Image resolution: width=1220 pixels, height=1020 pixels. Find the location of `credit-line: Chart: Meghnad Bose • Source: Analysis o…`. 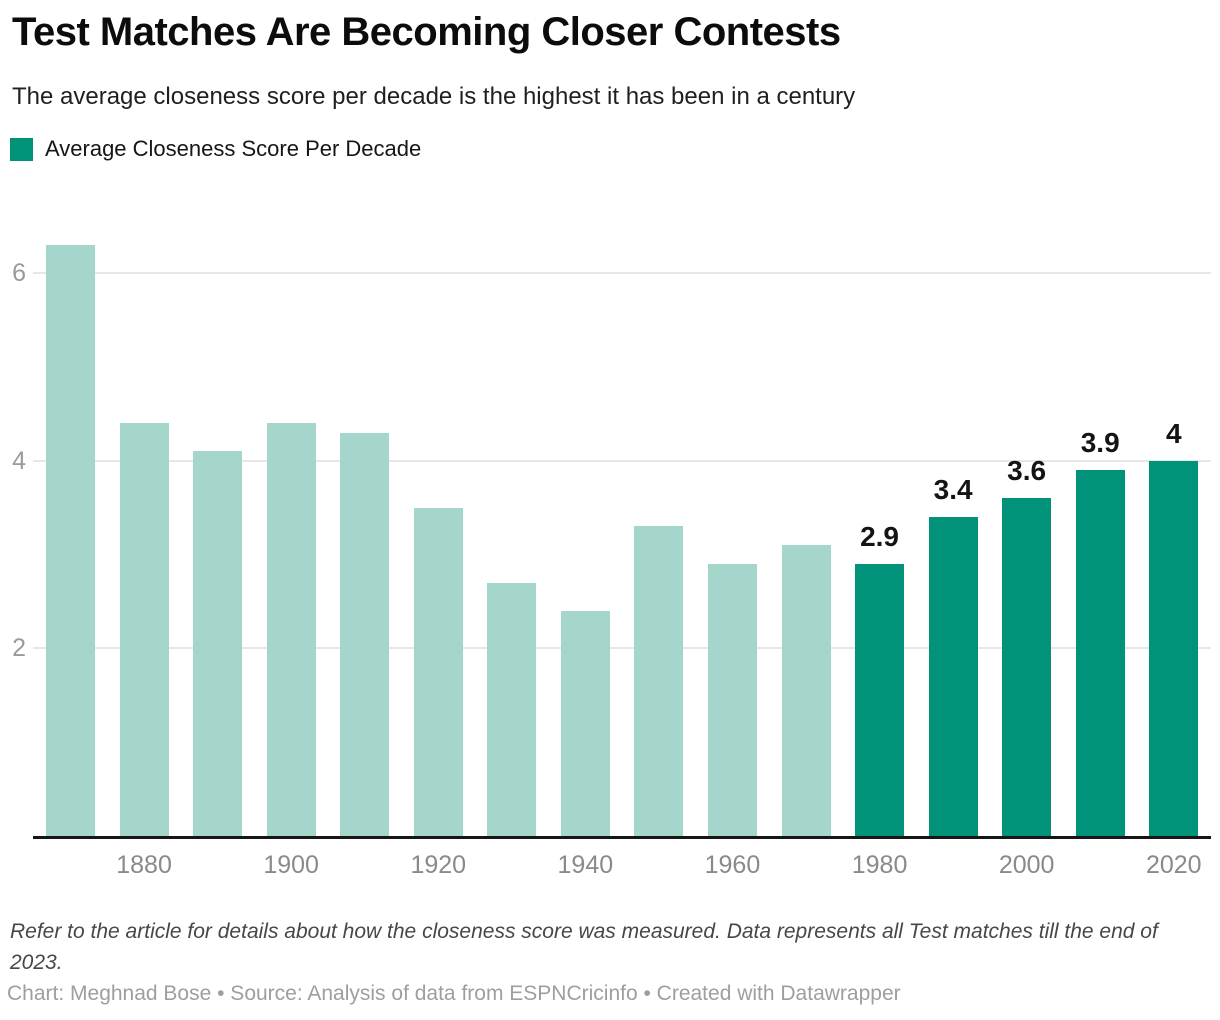

credit-line: Chart: Meghnad Bose • Source: Analysis o… is located at coordinates (454, 993).